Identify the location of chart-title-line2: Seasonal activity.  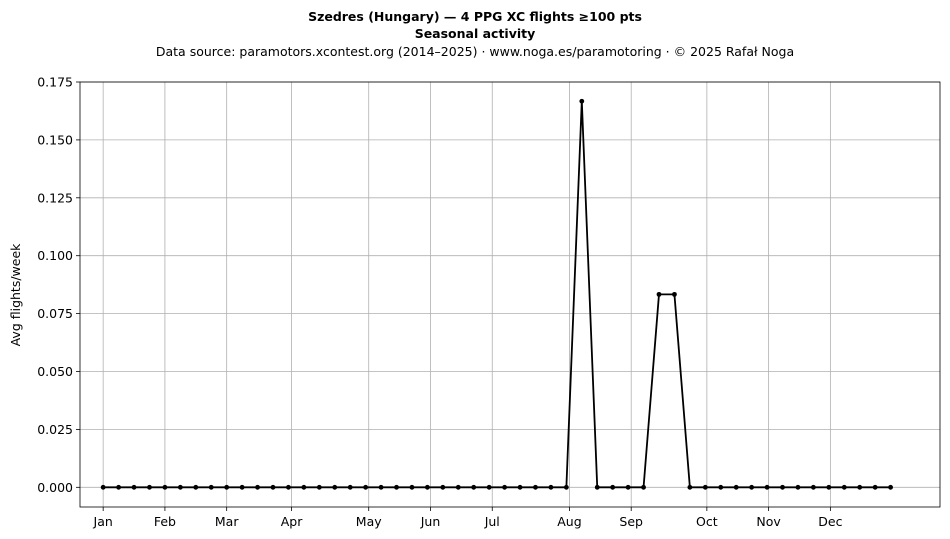
(475, 33).